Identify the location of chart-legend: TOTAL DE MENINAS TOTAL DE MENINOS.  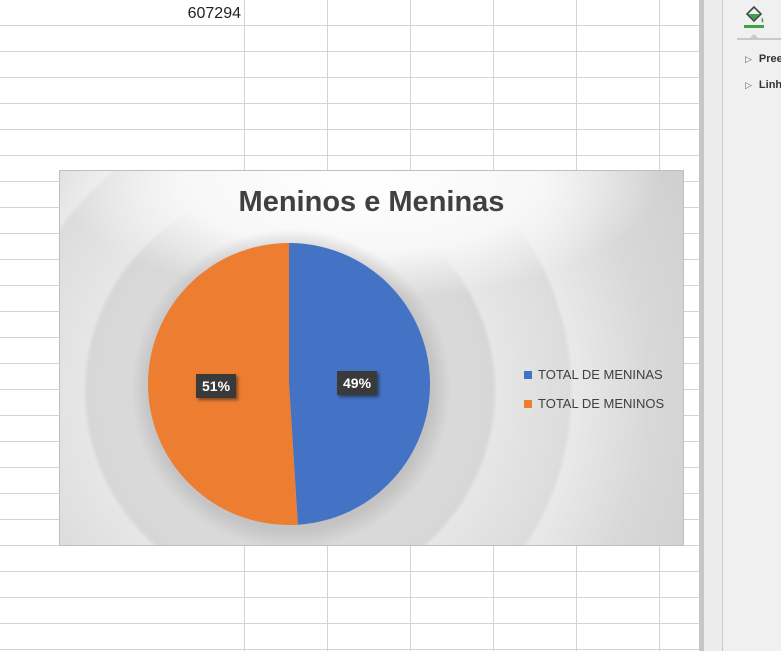
(594, 389).